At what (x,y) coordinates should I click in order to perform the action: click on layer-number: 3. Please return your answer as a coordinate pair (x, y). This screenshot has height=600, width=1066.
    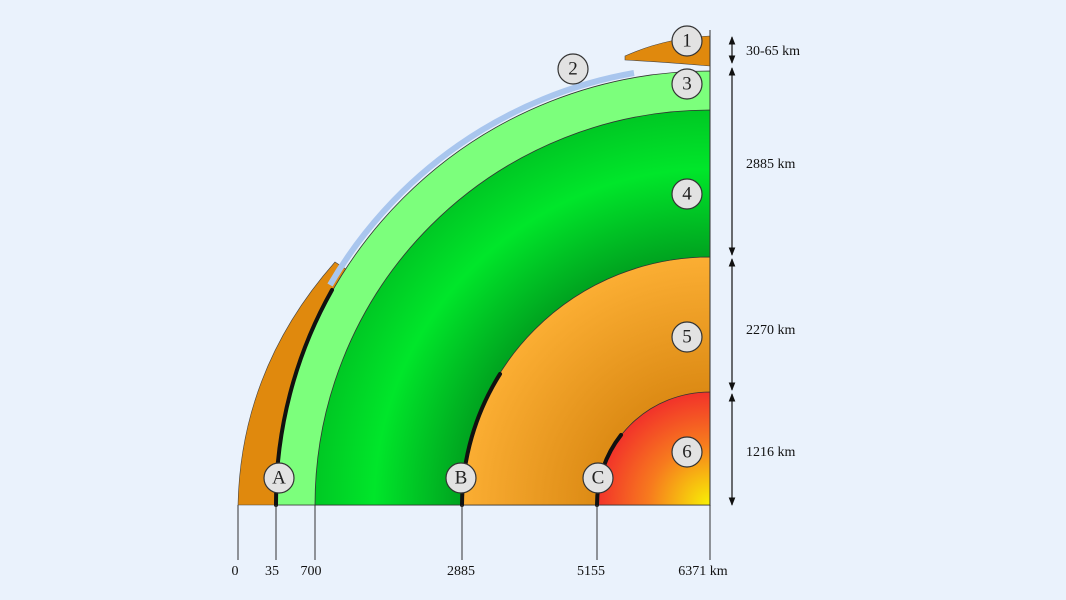
    Looking at the image, I should click on (687, 84).